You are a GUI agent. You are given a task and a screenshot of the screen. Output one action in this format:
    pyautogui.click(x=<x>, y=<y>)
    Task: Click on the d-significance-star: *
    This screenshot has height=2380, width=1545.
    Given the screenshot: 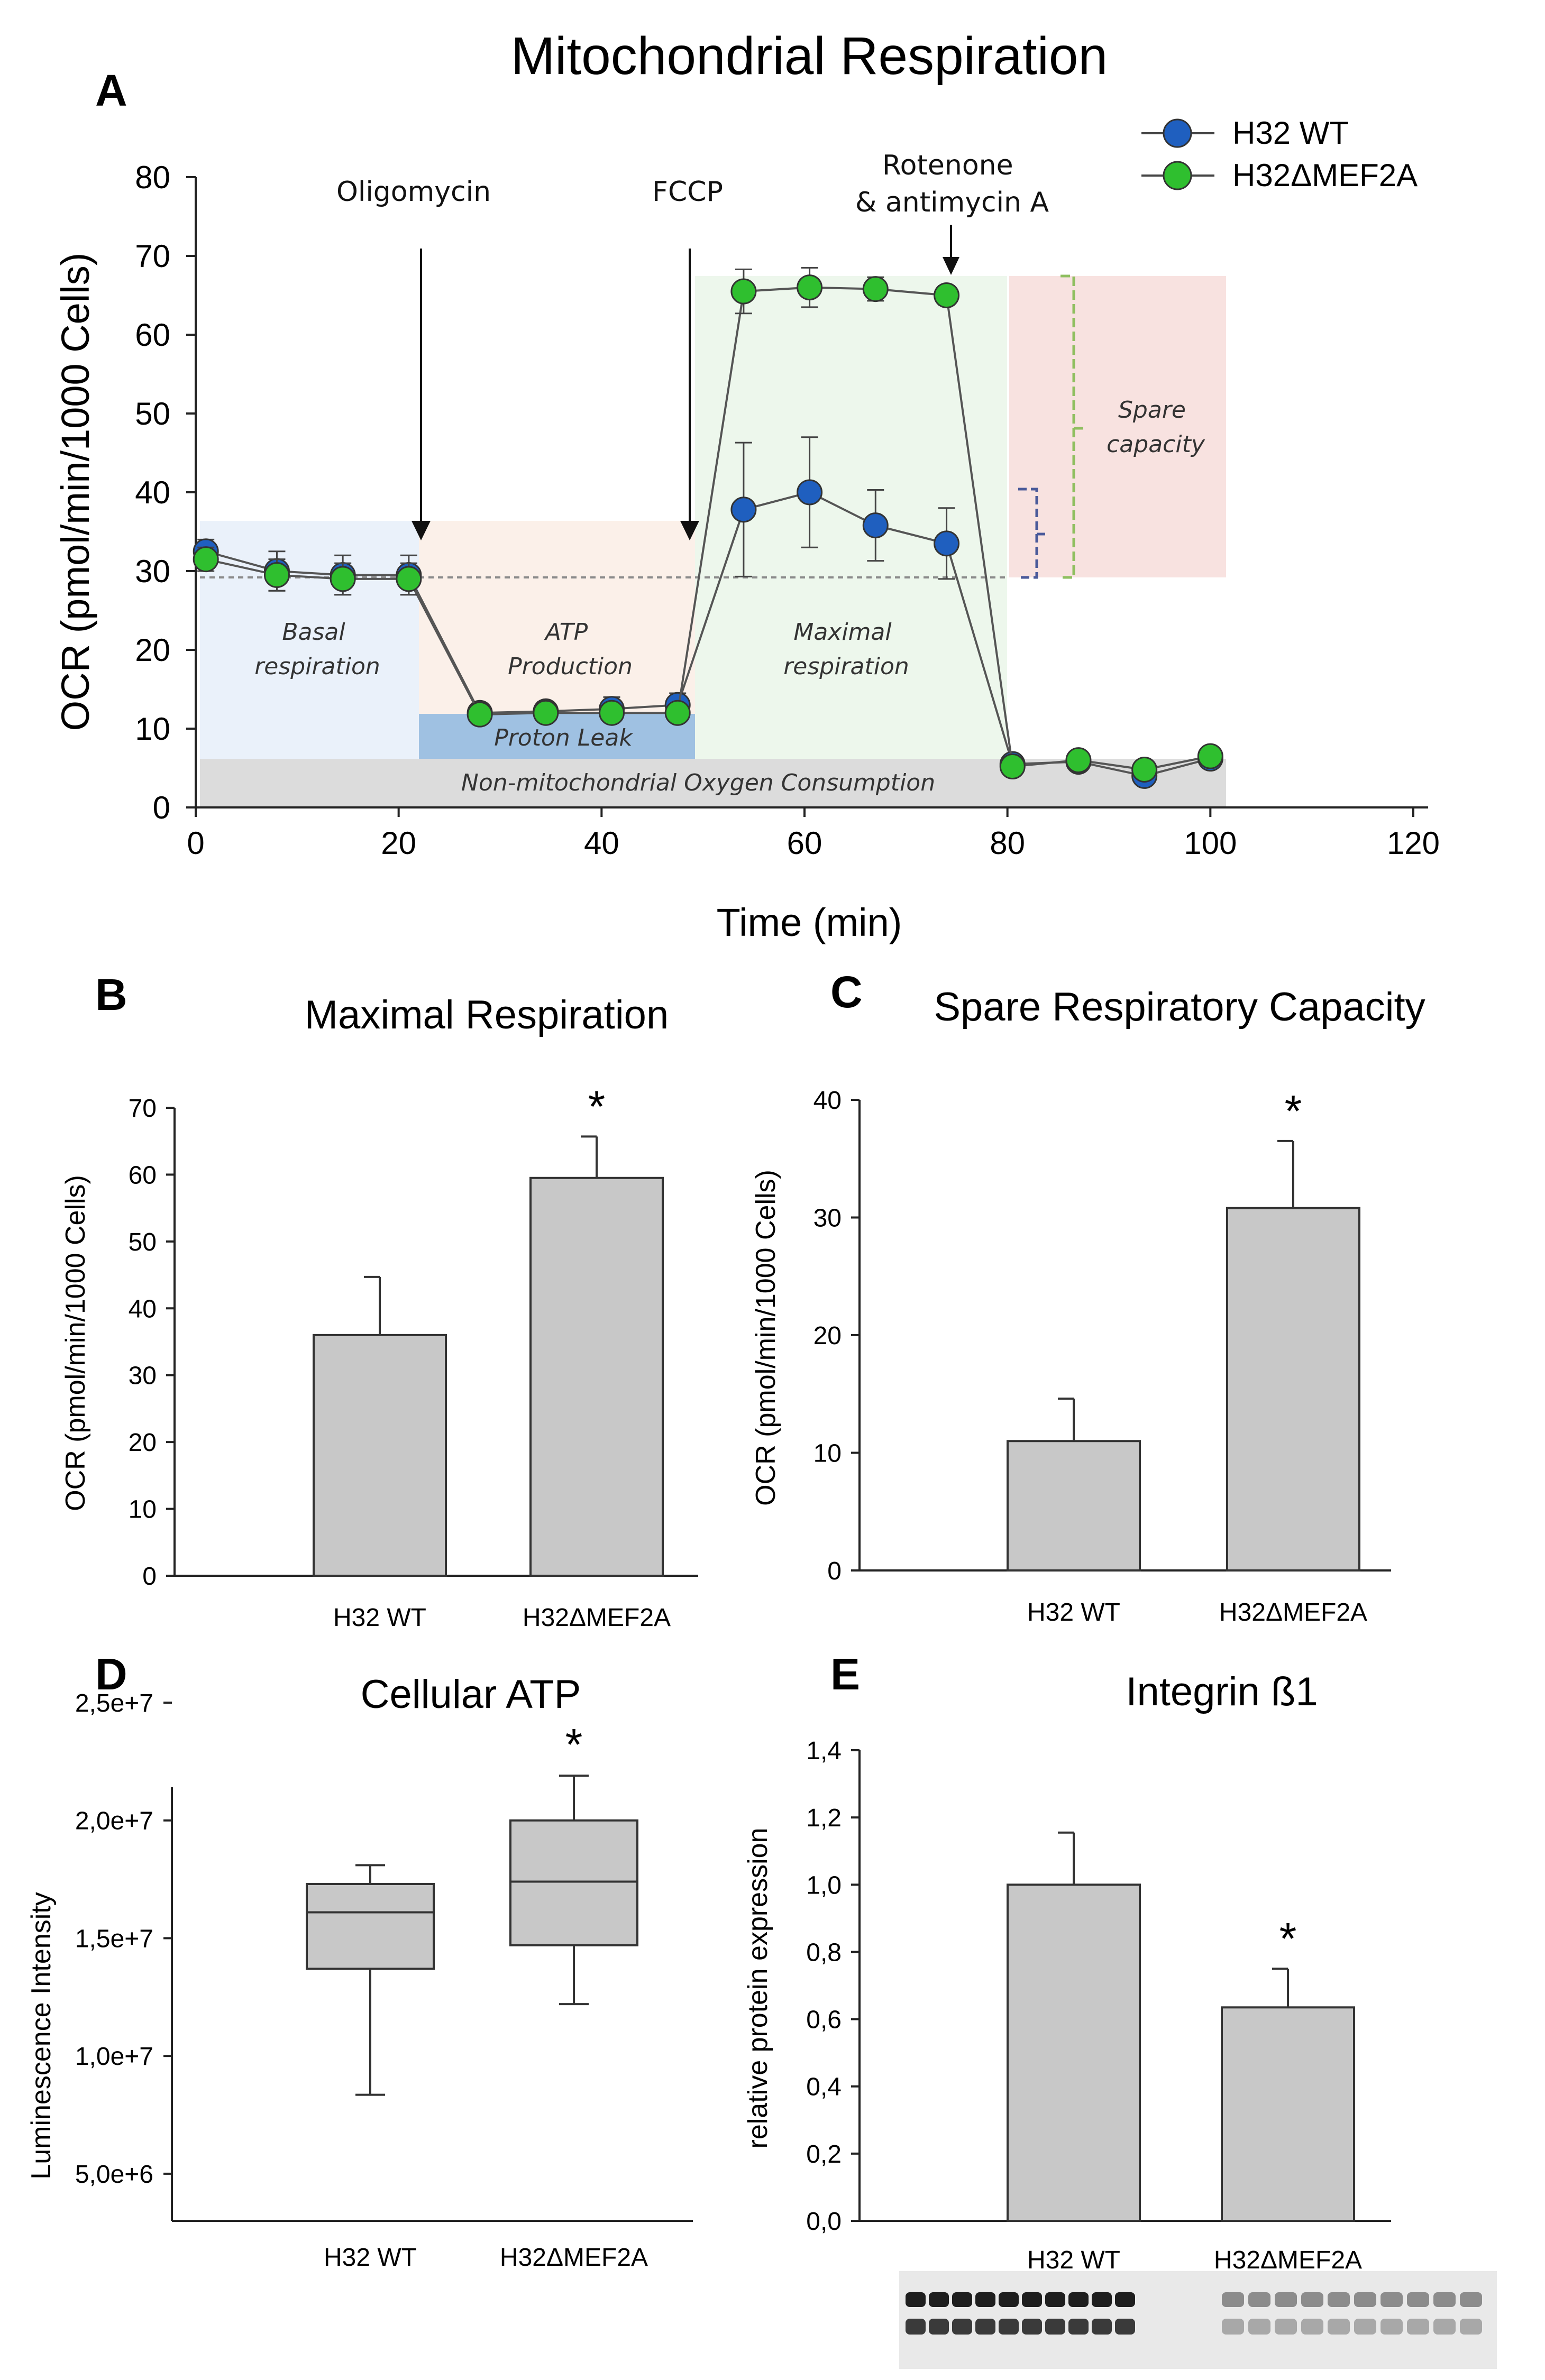 What is the action you would take?
    pyautogui.click(x=574, y=1744)
    